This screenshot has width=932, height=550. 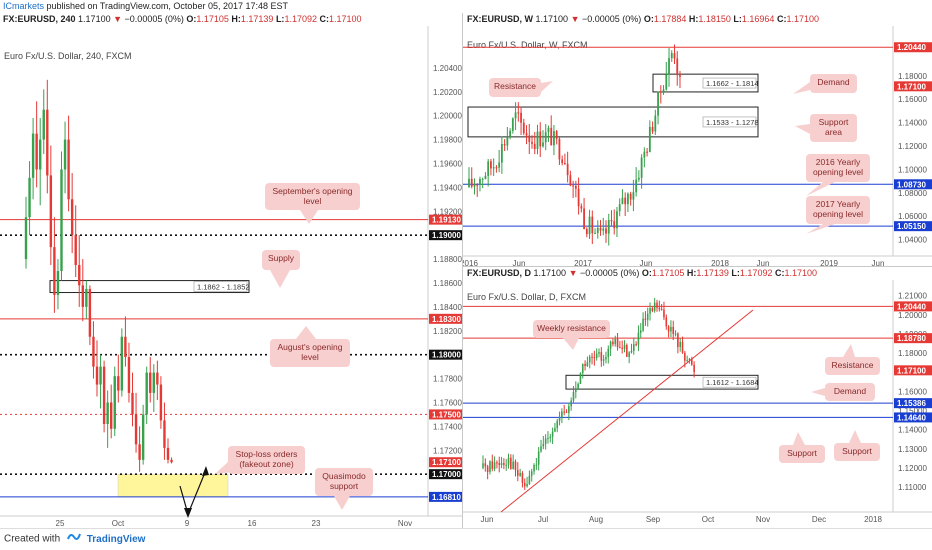 I want to click on tradingview-logo-icon, so click(x=73, y=539).